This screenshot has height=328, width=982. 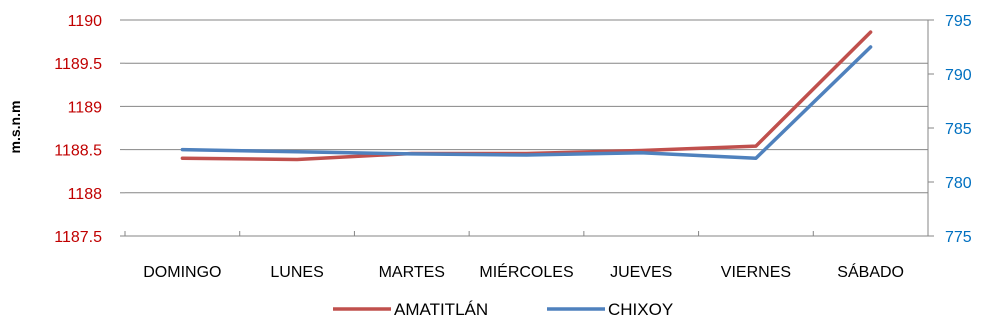 I want to click on category-label: DOMINGO, so click(x=182, y=272).